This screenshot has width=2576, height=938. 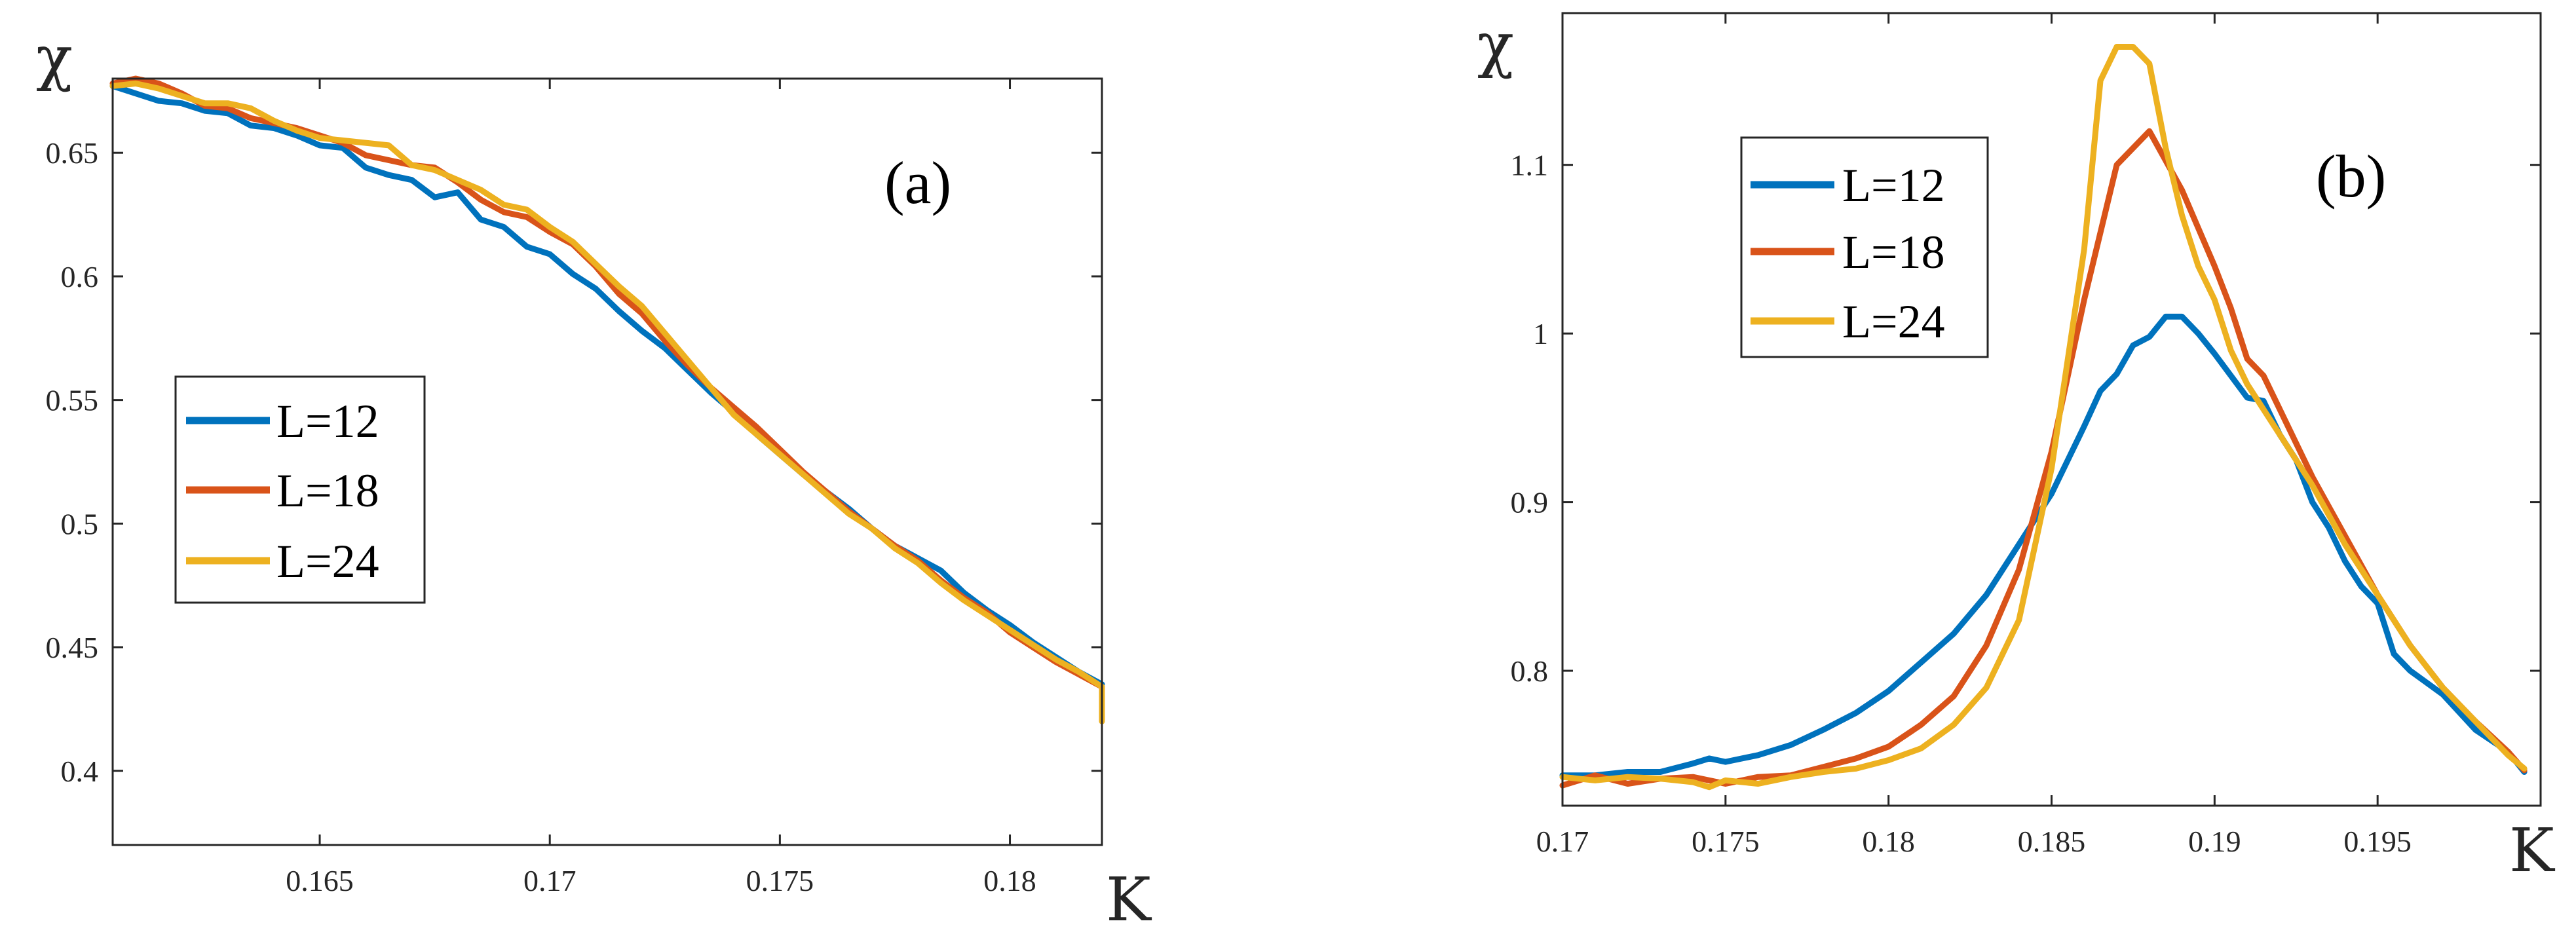 What do you see at coordinates (320, 881) in the screenshot?
I see `panel-a-x-tick-label: 0.165` at bounding box center [320, 881].